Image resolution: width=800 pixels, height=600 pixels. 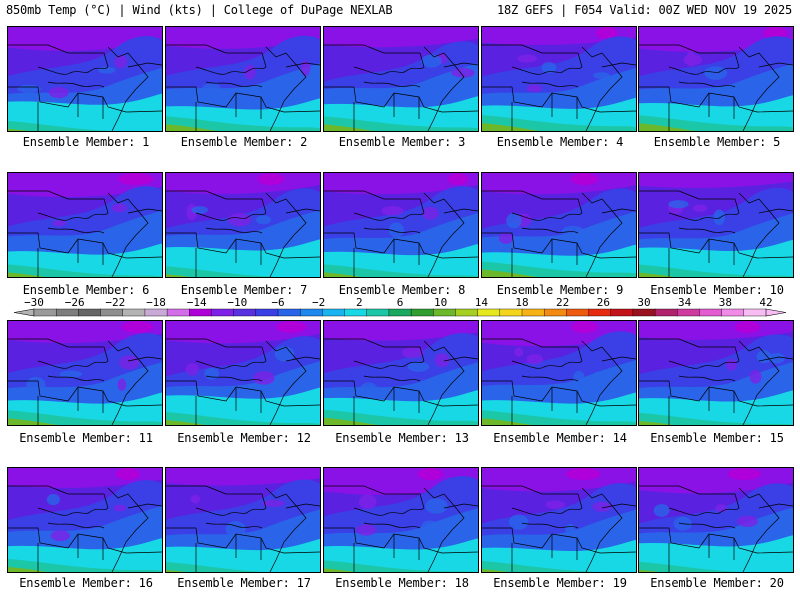 I want to click on colorbar-tick-label: 42, so click(x=765, y=302).